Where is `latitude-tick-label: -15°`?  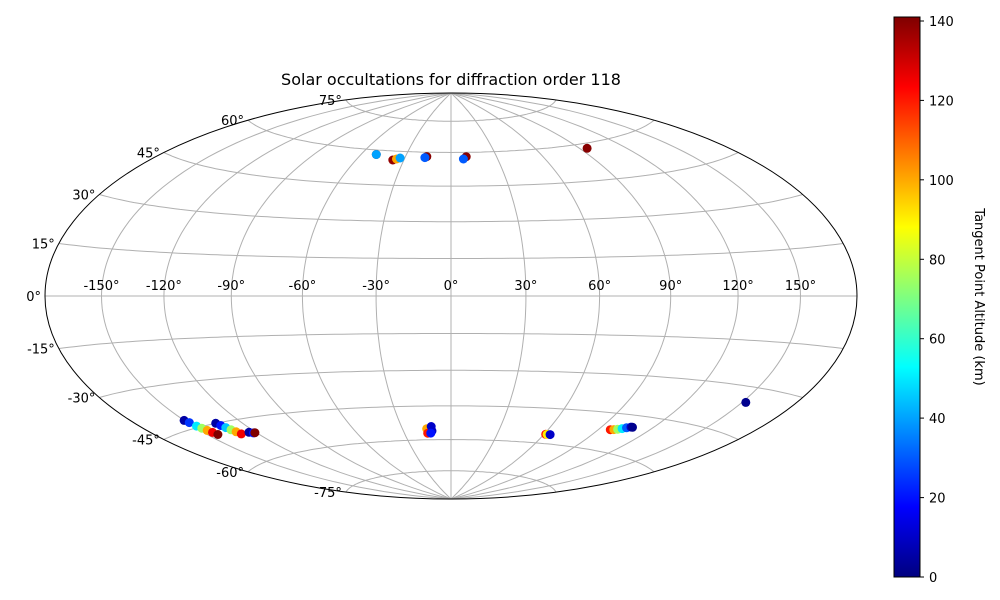 latitude-tick-label: -15° is located at coordinates (41, 350).